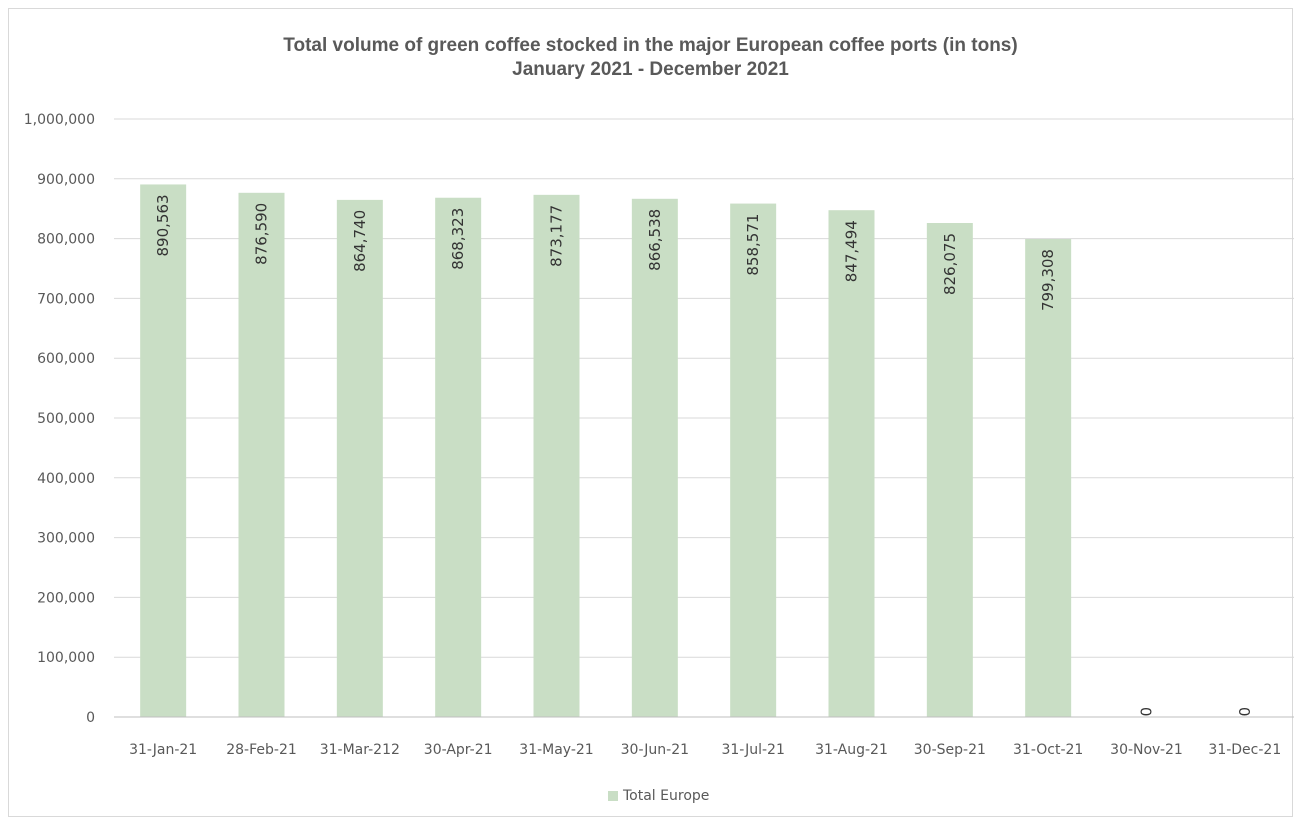 The height and width of the screenshot is (825, 1301). I want to click on x-tick-label: 30-Apr-21, so click(458, 750).